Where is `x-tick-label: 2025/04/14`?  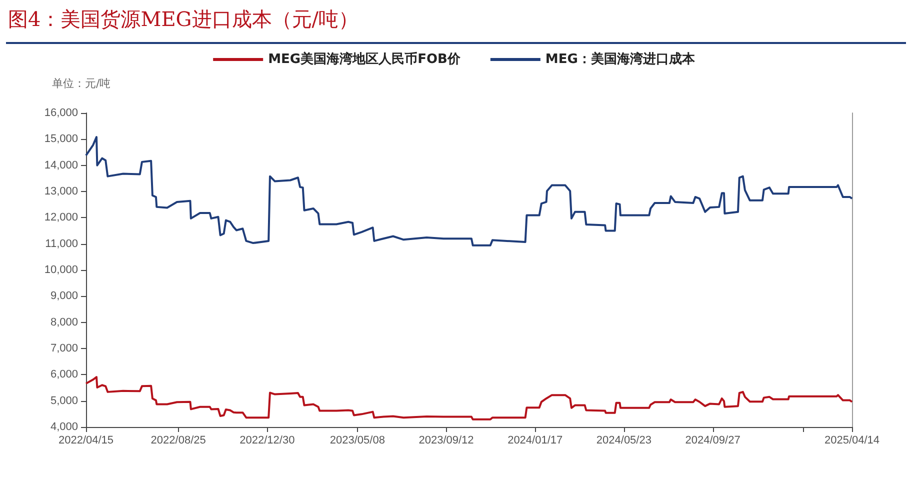
x-tick-label: 2025/04/14 is located at coordinates (852, 440).